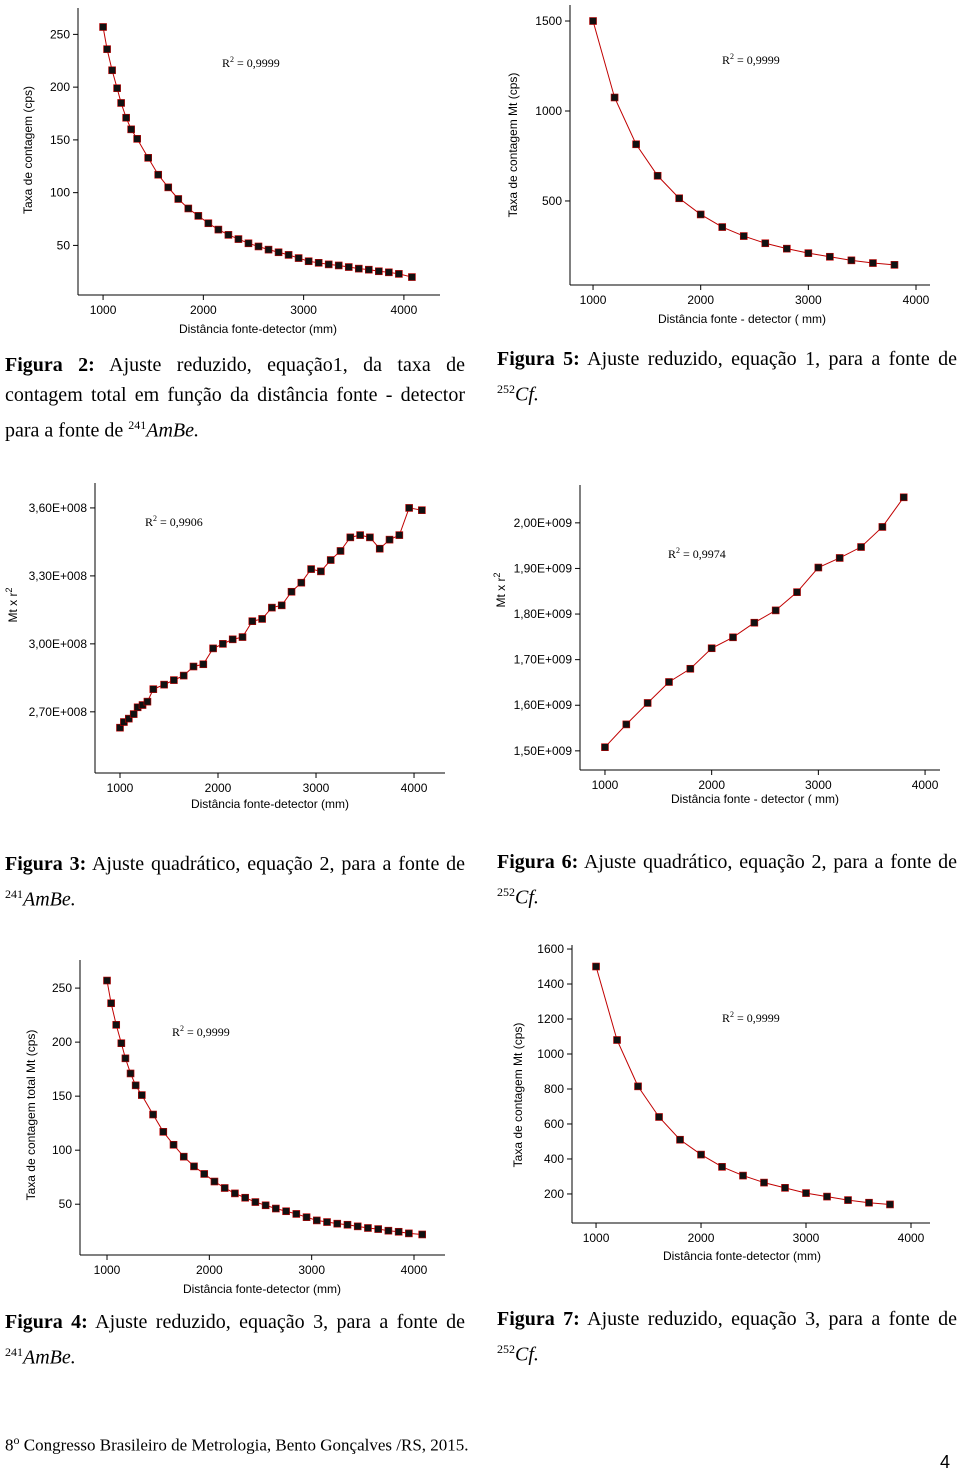  Describe the element at coordinates (518, 1095) in the screenshot. I see `y-axis-label-text: Taxa de contagem Mt (cps)` at that location.